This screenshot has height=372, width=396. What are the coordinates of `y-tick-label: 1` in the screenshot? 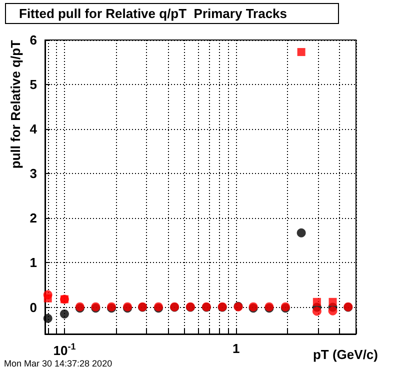 It's located at (33, 262).